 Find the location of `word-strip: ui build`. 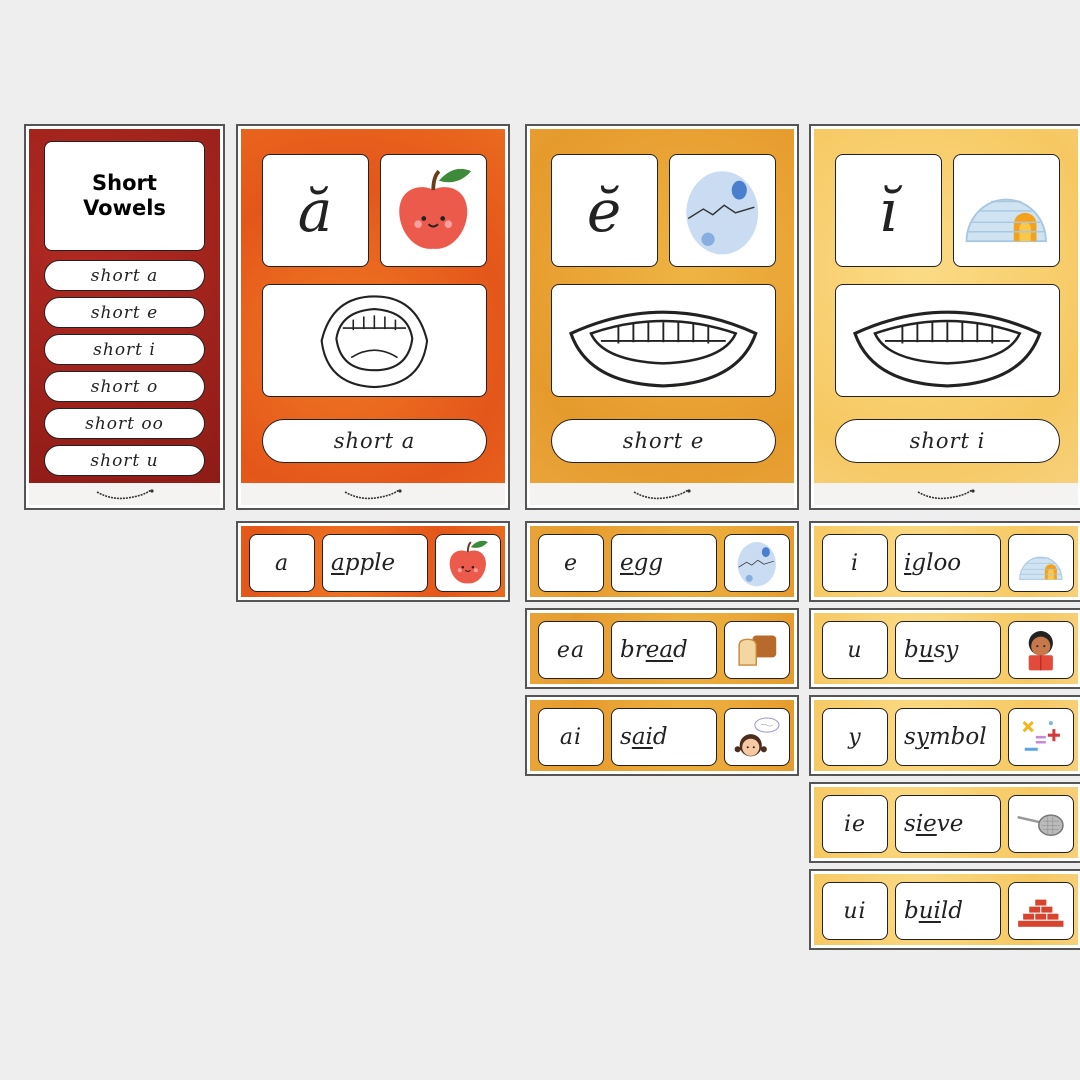

word-strip: ui build is located at coordinates (944, 909).